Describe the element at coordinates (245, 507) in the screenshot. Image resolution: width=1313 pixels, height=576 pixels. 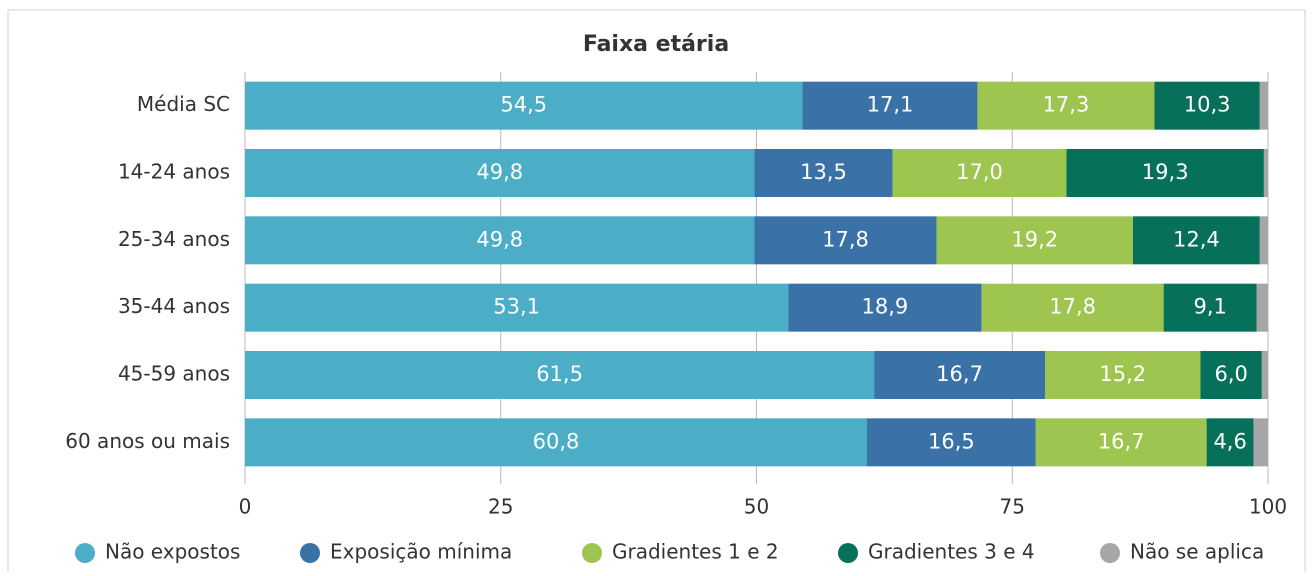
I see `x-tick-label: 0` at that location.